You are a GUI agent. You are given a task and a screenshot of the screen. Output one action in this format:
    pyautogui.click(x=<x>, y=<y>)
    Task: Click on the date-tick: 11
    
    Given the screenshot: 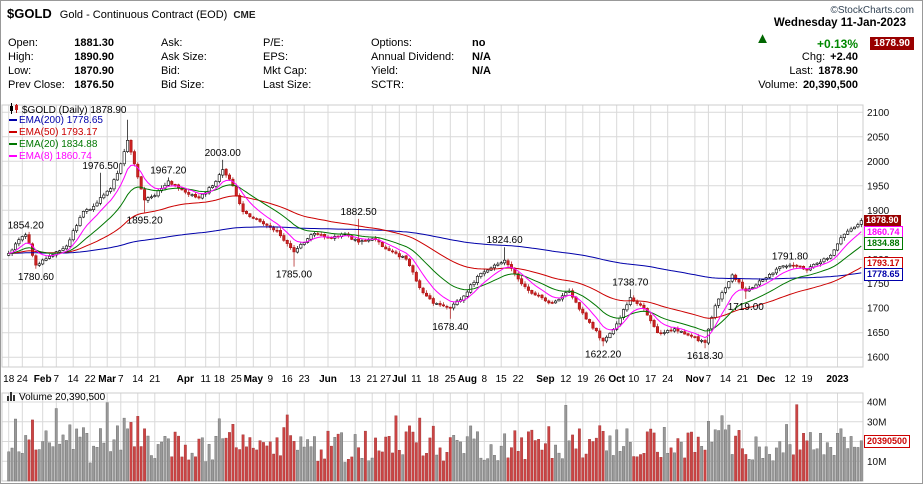 What is the action you would take?
    pyautogui.click(x=416, y=379)
    